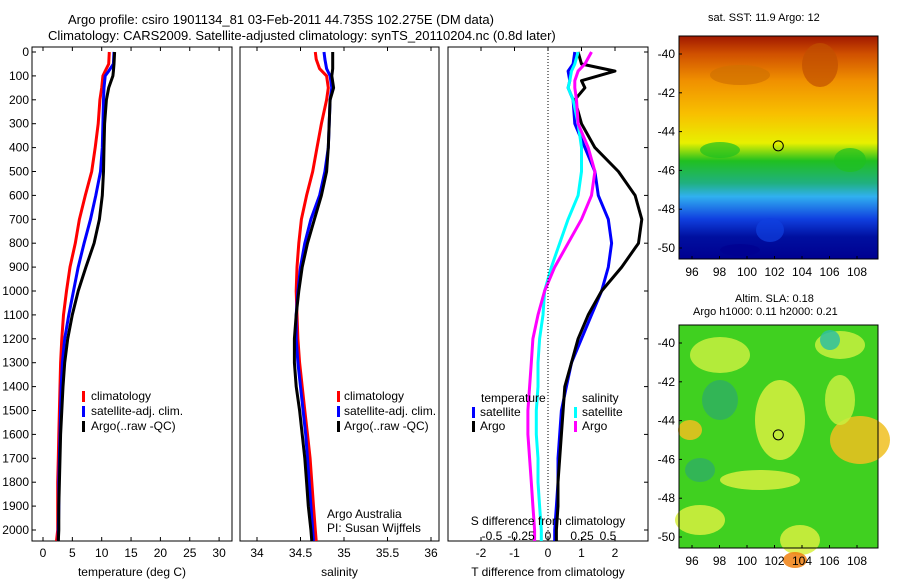 This screenshot has width=900, height=580. What do you see at coordinates (131, 553) in the screenshot?
I see `x-tick-label: 15` at bounding box center [131, 553].